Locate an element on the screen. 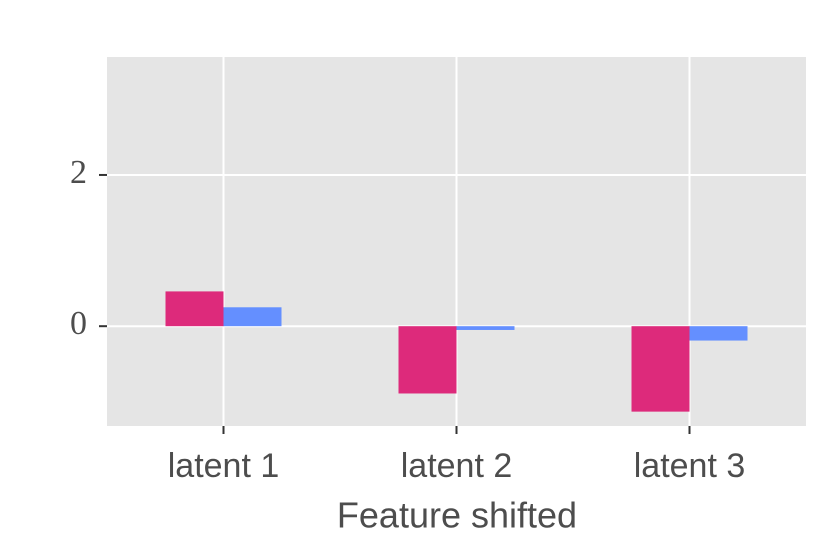 This screenshot has width=830, height=559. x-axis-title: Feature shifted is located at coordinates (457, 515).